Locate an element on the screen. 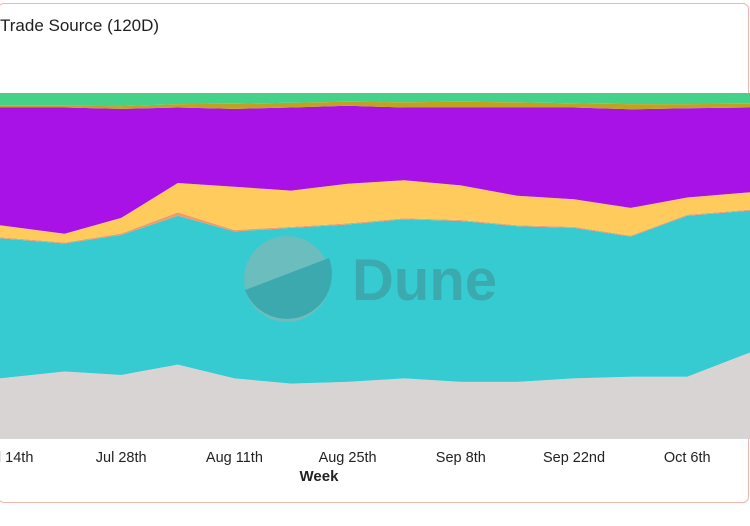 The height and width of the screenshot is (526, 750). x-tick-label: Sep 22nd is located at coordinates (574, 458).